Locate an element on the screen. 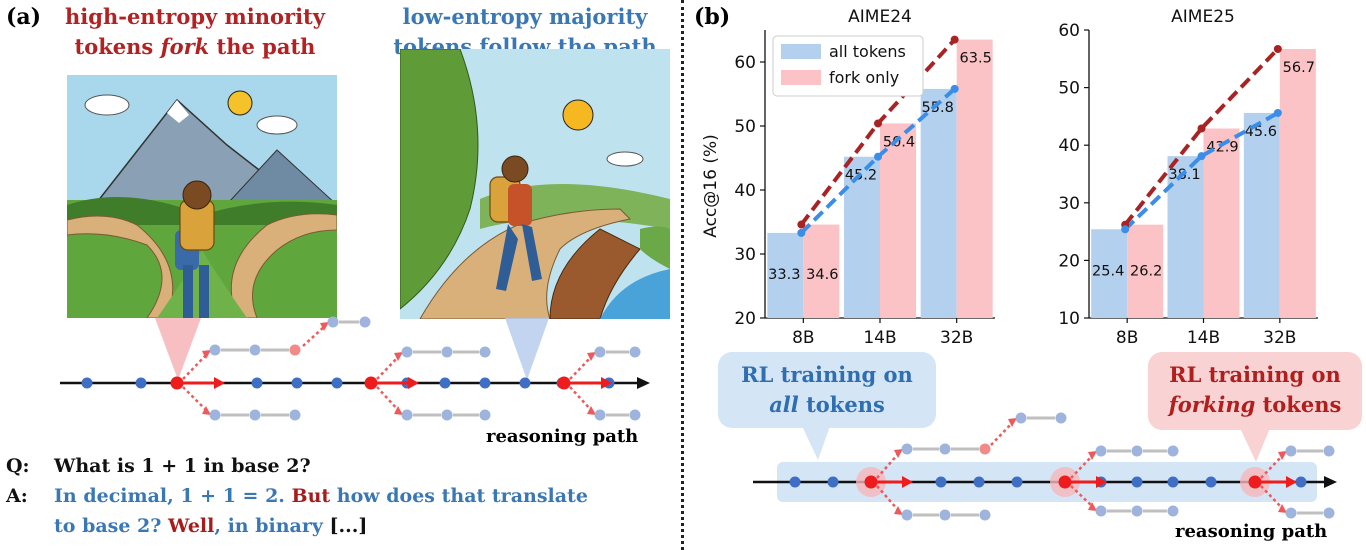 The width and height of the screenshot is (1366, 550). token-path-diagram-b is located at coordinates (1045, 466).